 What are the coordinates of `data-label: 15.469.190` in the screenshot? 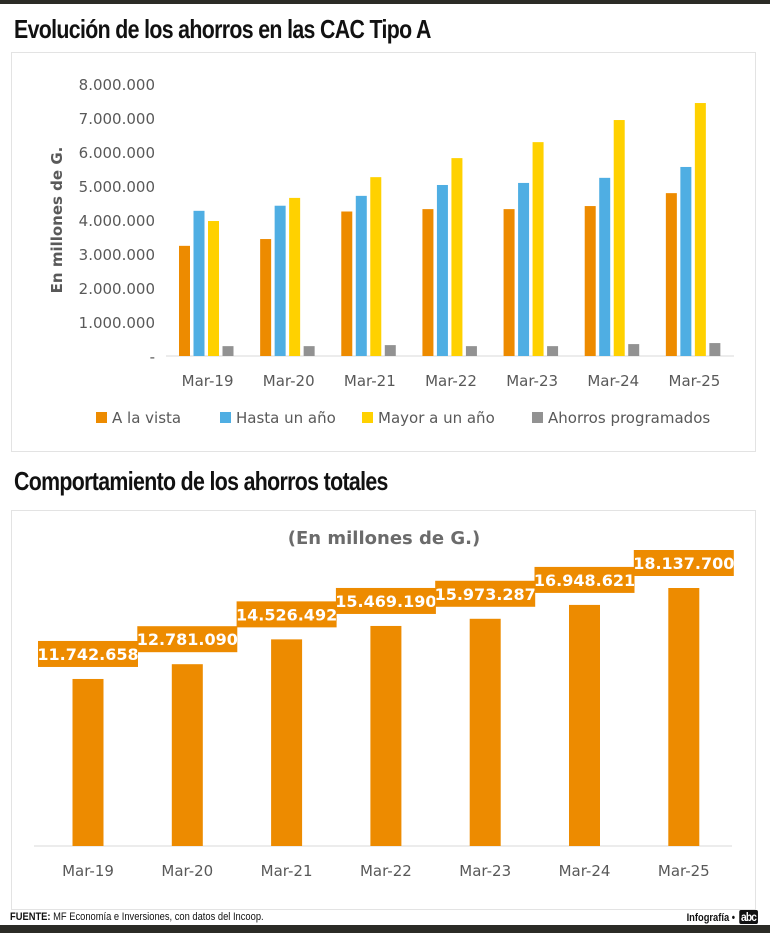 It's located at (385, 601).